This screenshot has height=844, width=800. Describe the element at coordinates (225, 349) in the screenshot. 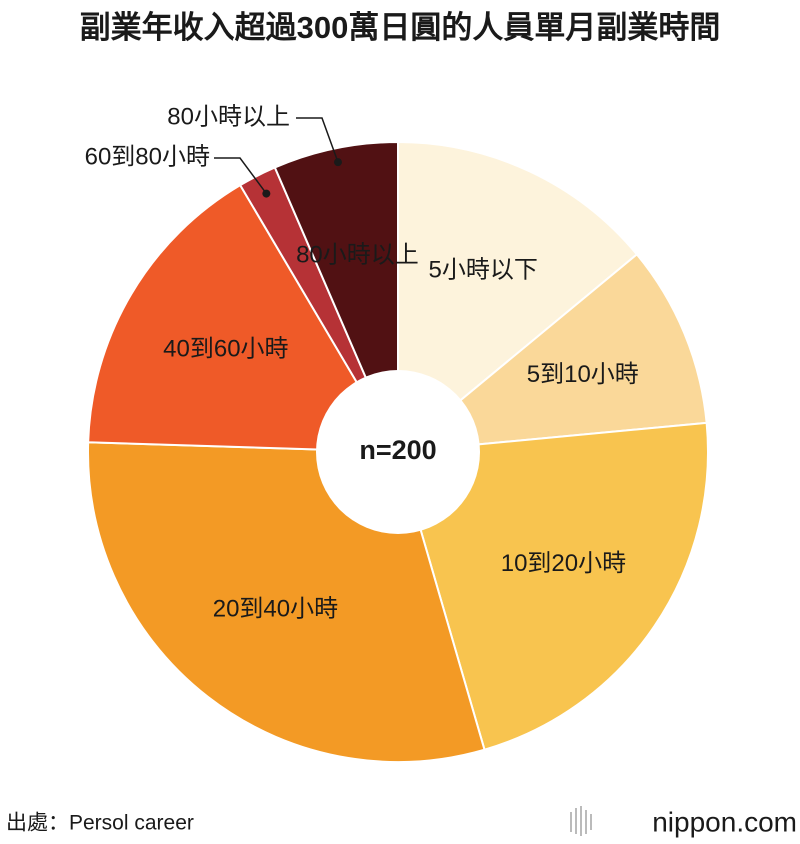

I see `slice-label: 40到60小時` at that location.